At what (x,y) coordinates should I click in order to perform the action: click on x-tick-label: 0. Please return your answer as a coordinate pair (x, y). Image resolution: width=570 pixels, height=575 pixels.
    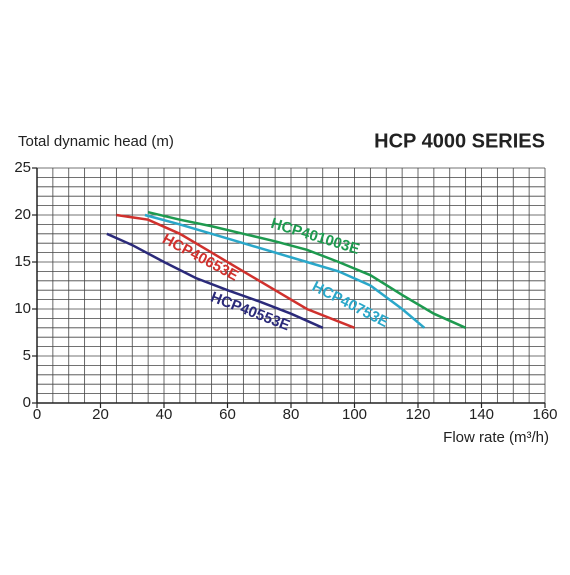
    Looking at the image, I should click on (37, 414).